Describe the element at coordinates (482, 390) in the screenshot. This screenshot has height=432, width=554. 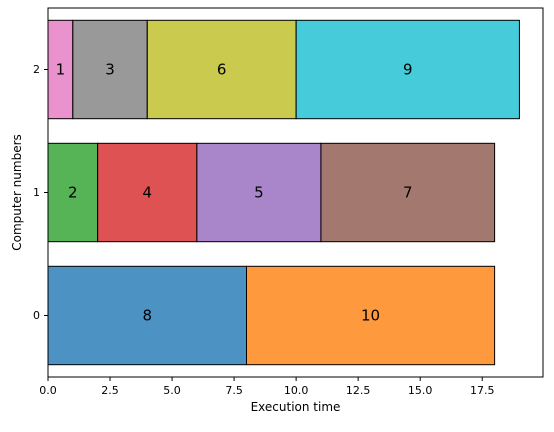
I see `x-tick-label: 17.5` at that location.